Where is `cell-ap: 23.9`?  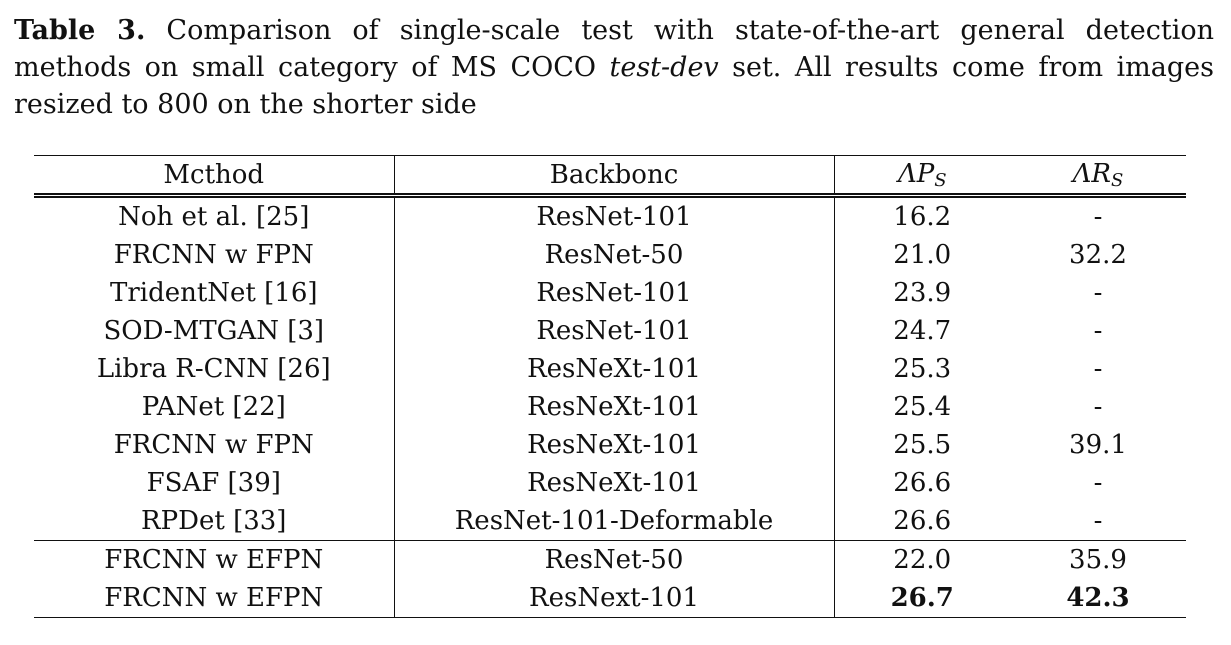 cell-ap: 23.9 is located at coordinates (922, 293).